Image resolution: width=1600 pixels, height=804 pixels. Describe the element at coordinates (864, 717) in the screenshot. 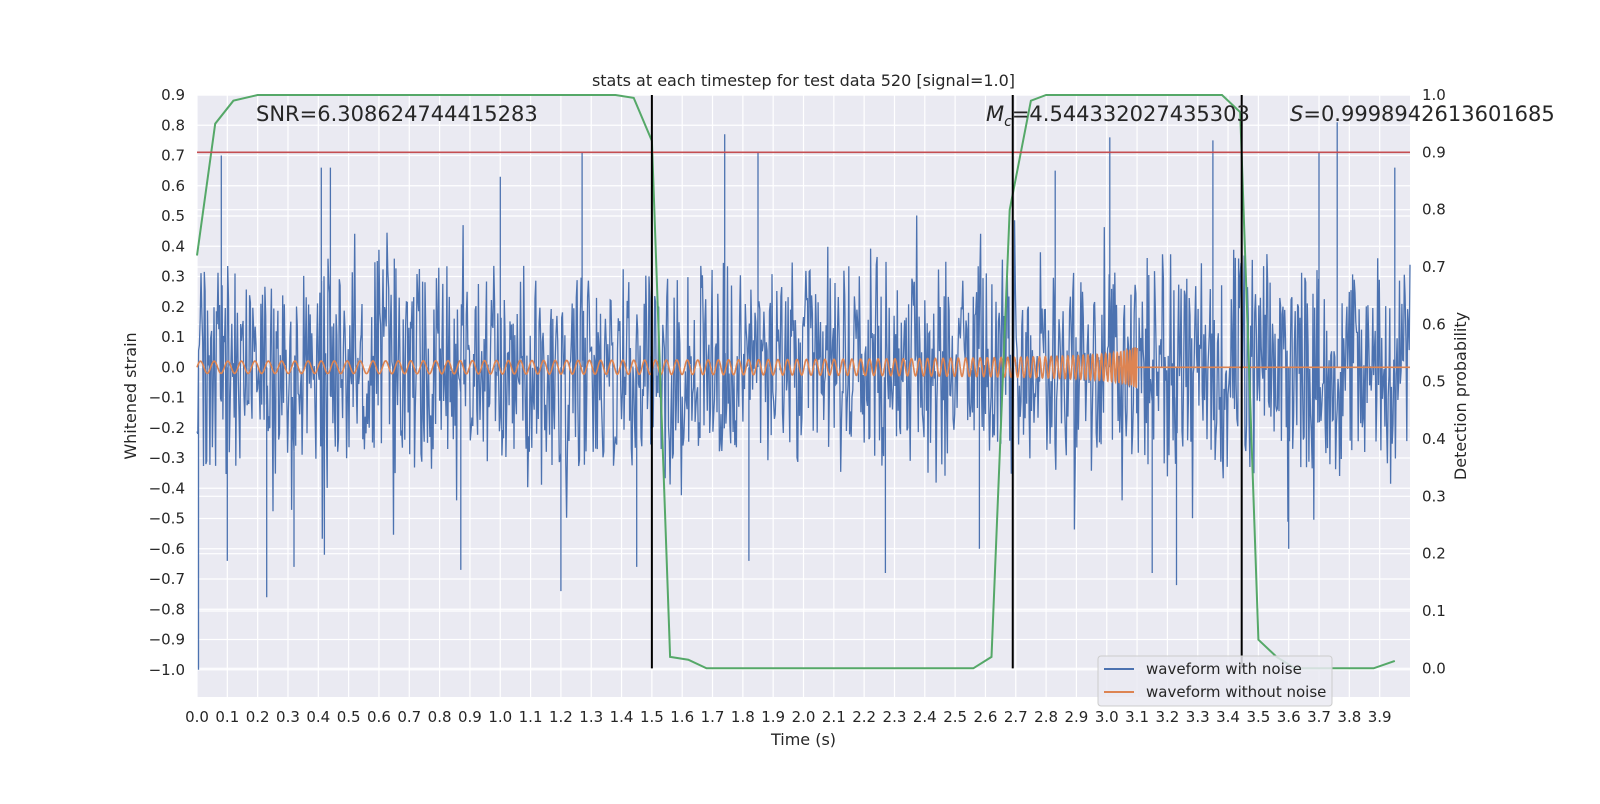

I see `x-tick-label: 2.2` at that location.